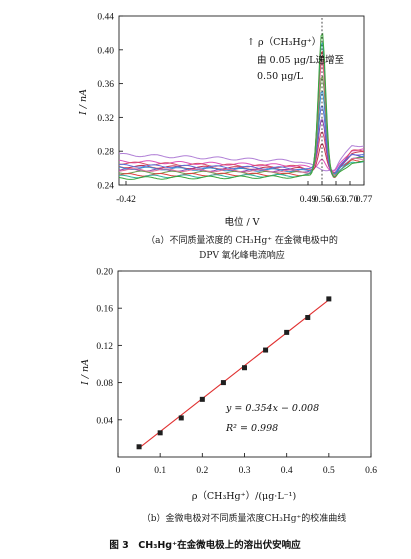  What do you see at coordinates (244, 496) in the screenshot?
I see `panel-b-x-label: ρ（CH₃Hg⁺）/(μg·L⁻¹)` at bounding box center [244, 496].